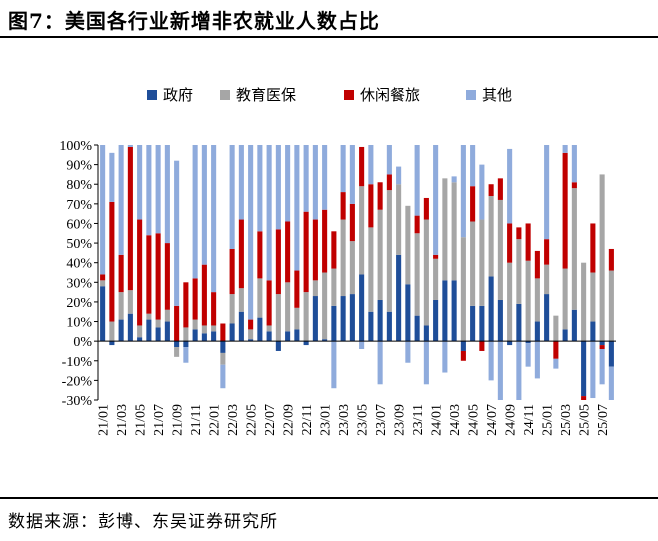 This screenshot has width=658, height=541. I want to click on x-tick-label: 23/11, so click(418, 419).